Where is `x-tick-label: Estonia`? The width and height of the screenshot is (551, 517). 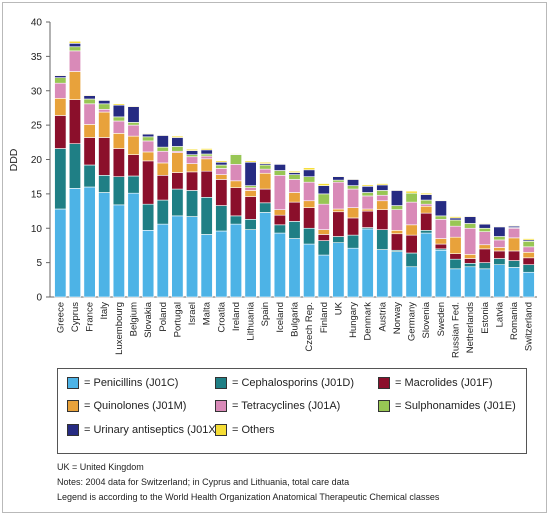 x-tick-label: Estonia is located at coordinates (485, 317).